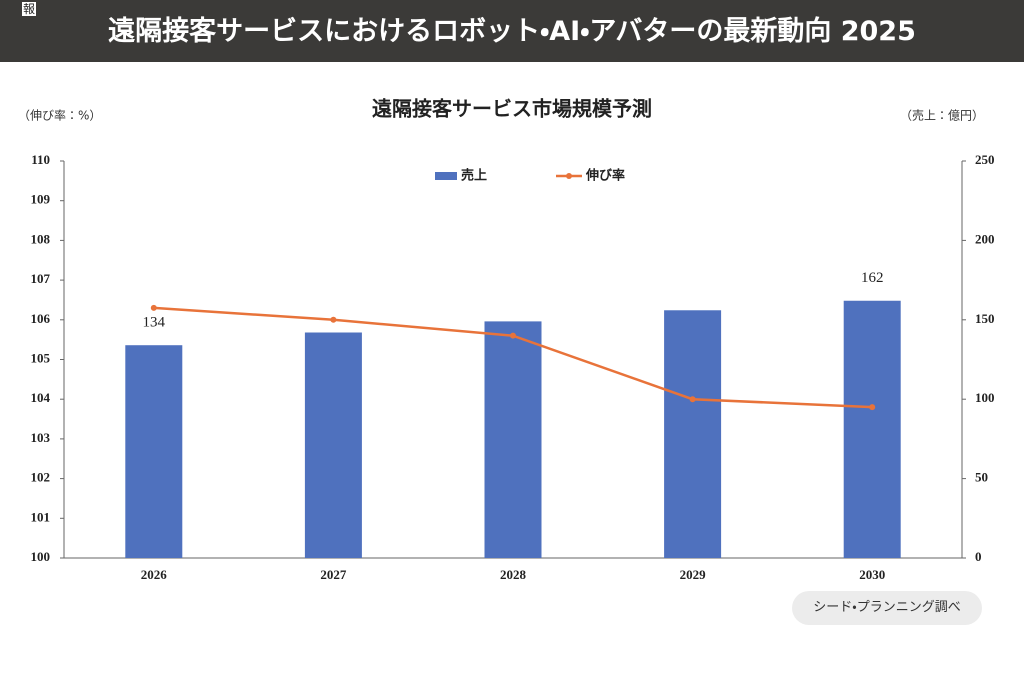 The width and height of the screenshot is (1024, 683). What do you see at coordinates (872, 574) in the screenshot?
I see `x-tick-label: 2030` at bounding box center [872, 574].